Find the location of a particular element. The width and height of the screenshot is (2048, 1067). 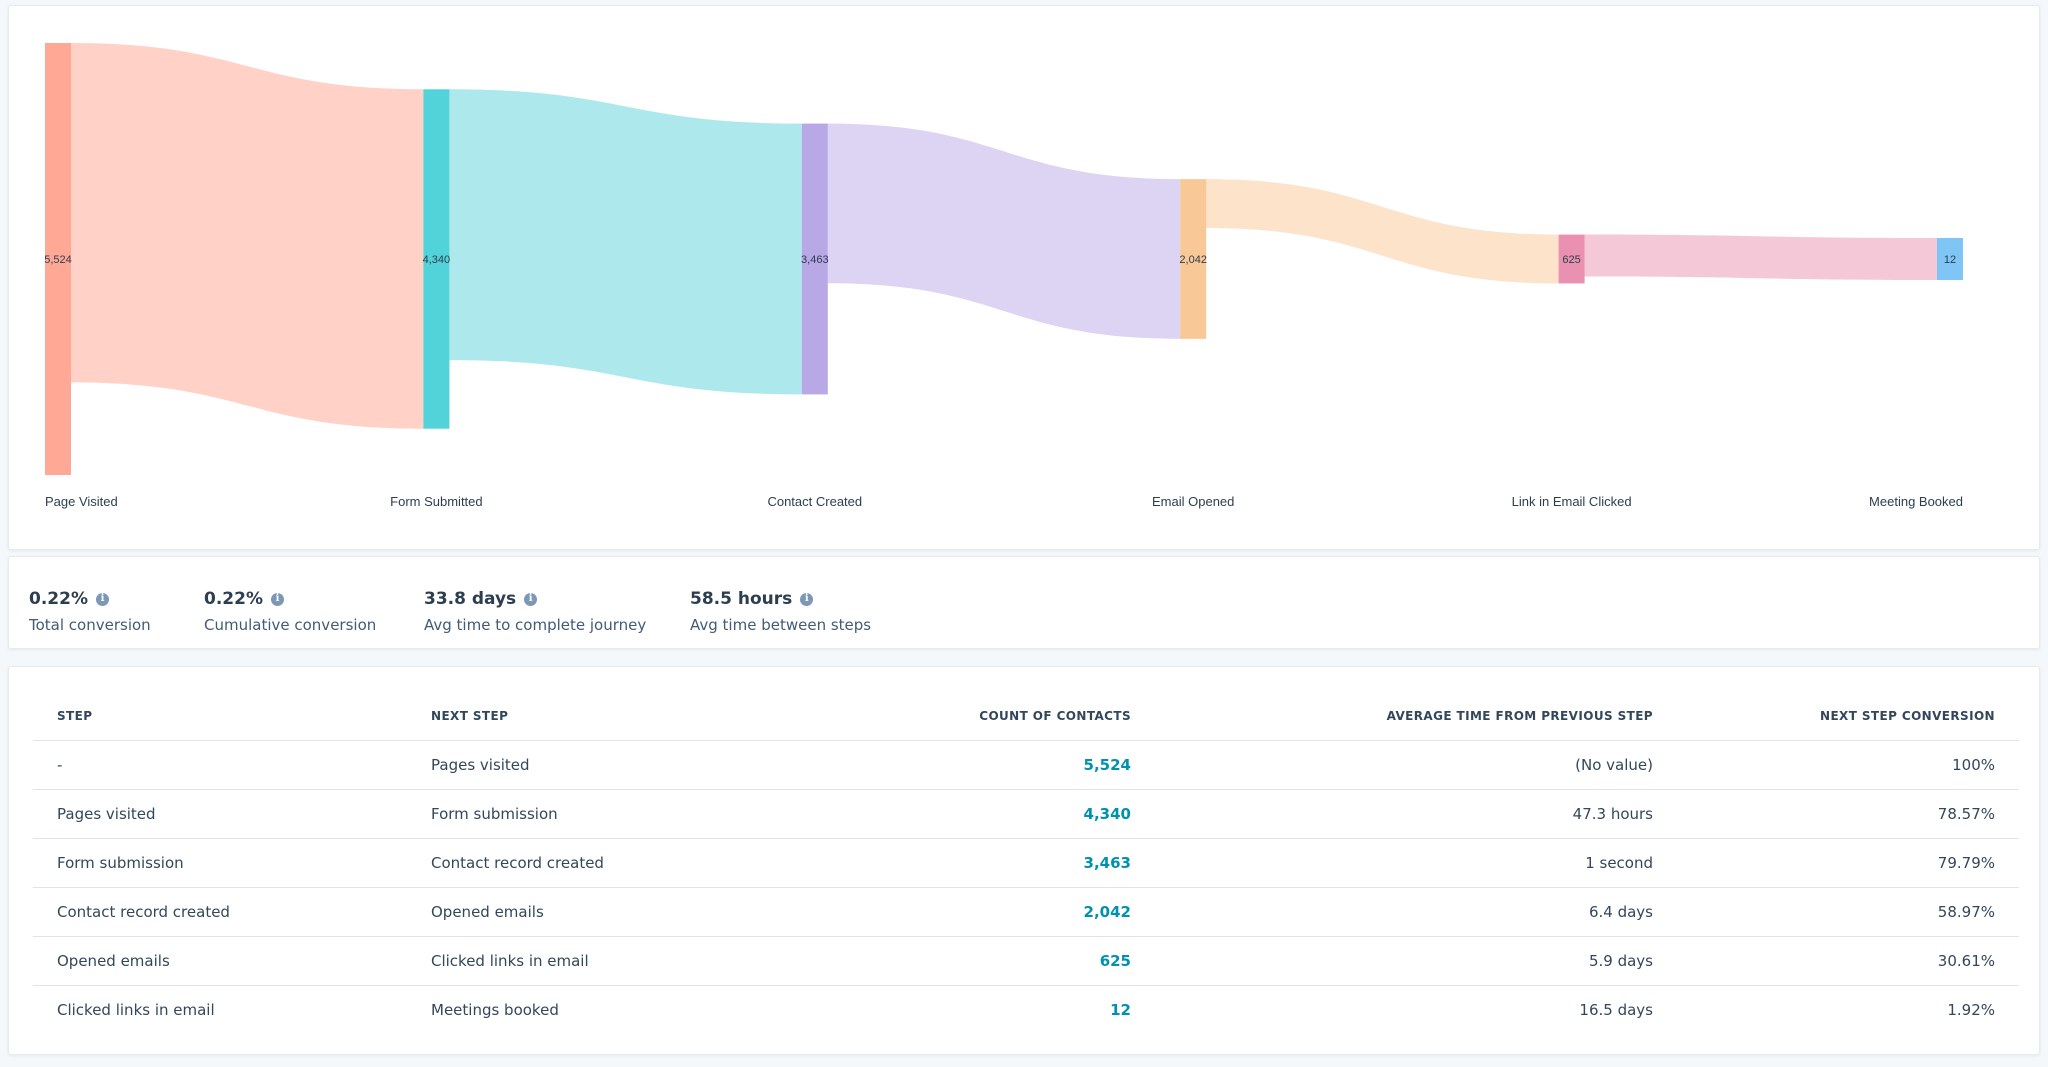

sankey-node-value-label: 5,524 is located at coordinates (58, 260).